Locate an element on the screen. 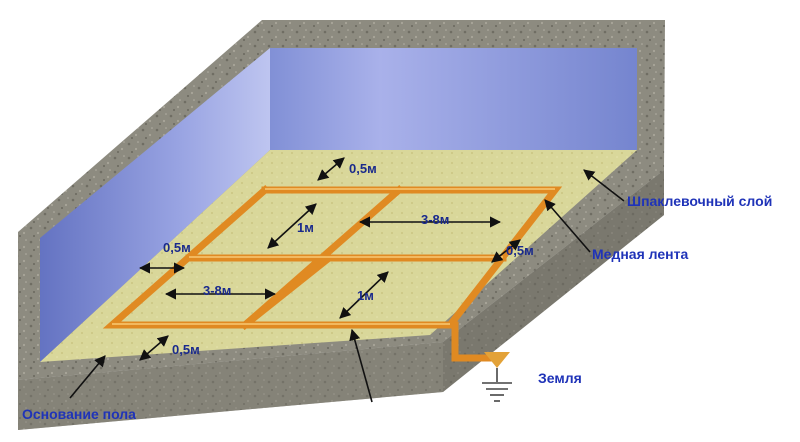 Image resolution: width=800 pixels, height=442 pixels. arrow-upper-cell is located at coordinates (292, 226).